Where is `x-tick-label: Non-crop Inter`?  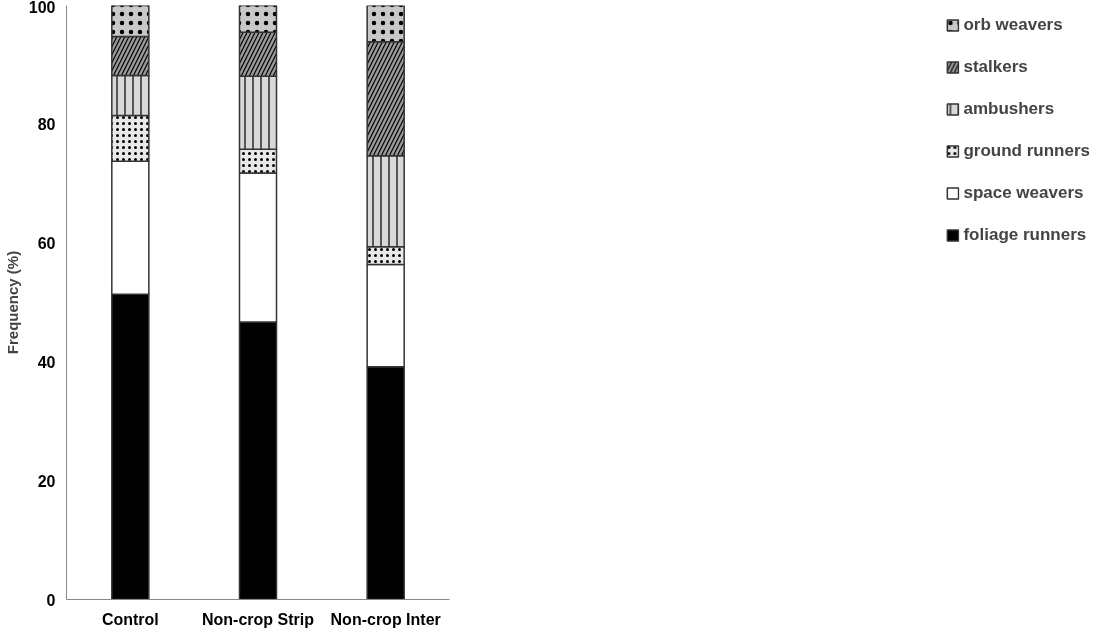
x-tick-label: Non-crop Inter is located at coordinates (385, 619).